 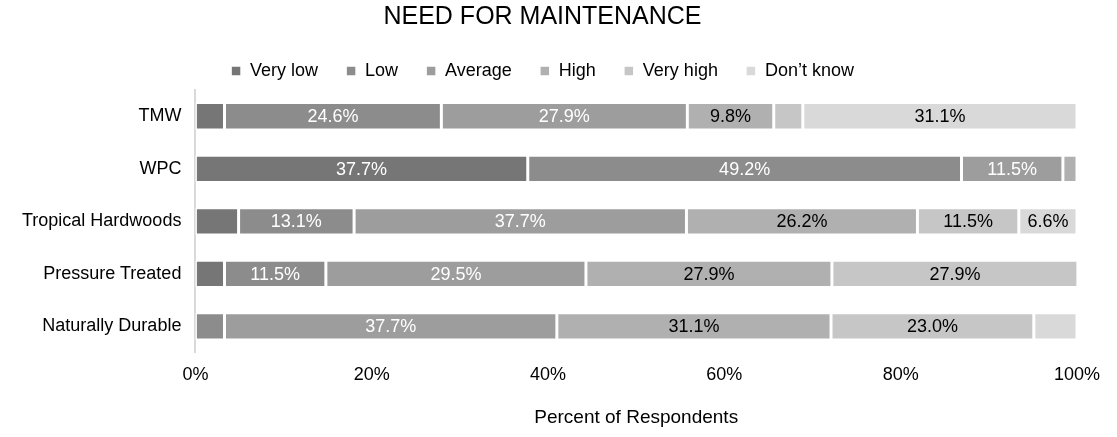 What do you see at coordinates (160, 115) in the screenshot?
I see `y-tick-label: TMW` at bounding box center [160, 115].